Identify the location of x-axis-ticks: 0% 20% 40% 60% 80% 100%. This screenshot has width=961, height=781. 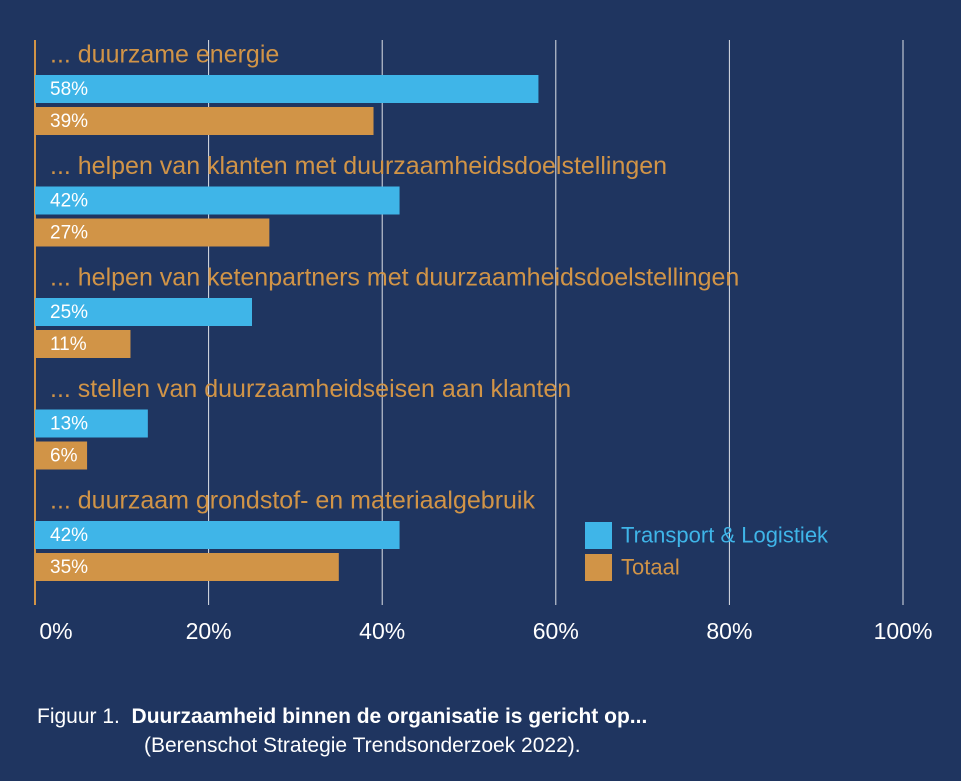
(485, 631).